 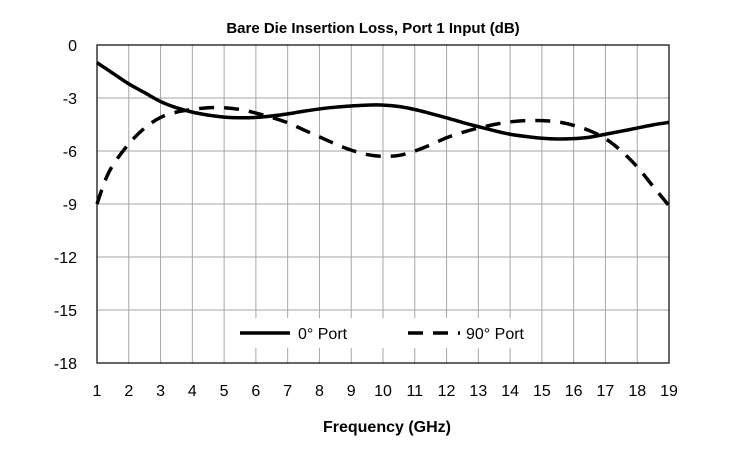 What do you see at coordinates (70, 152) in the screenshot?
I see `y-tick-label: -6` at bounding box center [70, 152].